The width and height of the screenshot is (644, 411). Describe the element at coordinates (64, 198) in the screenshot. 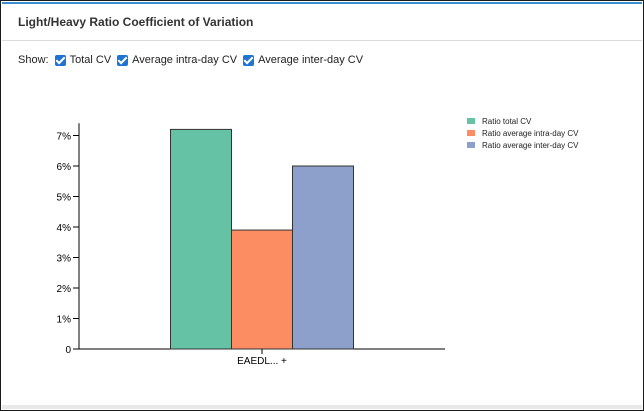

I see `y-tick-label: 5%` at that location.